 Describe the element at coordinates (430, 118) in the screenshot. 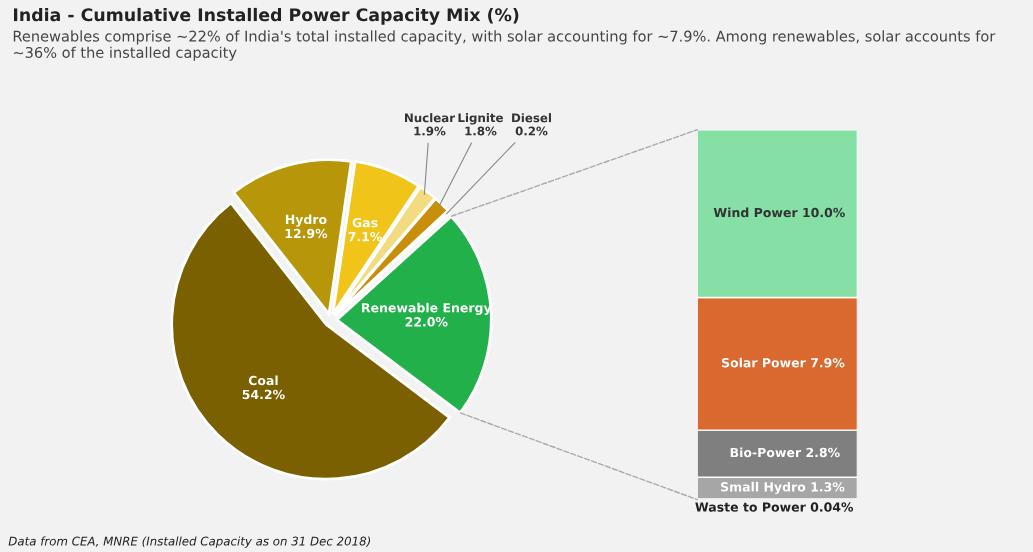

I see `slice-label: Nuclear` at that location.